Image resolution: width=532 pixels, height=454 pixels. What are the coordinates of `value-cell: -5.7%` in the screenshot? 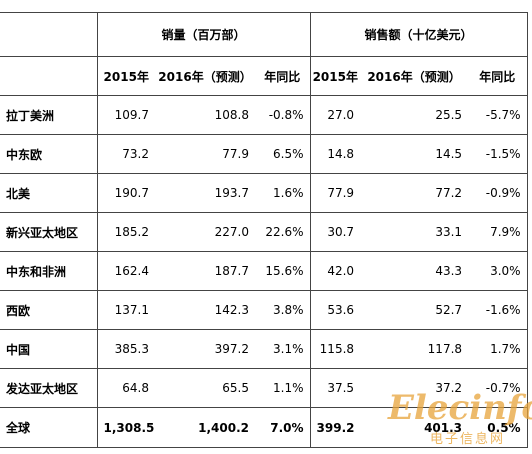 It's located at (498, 115).